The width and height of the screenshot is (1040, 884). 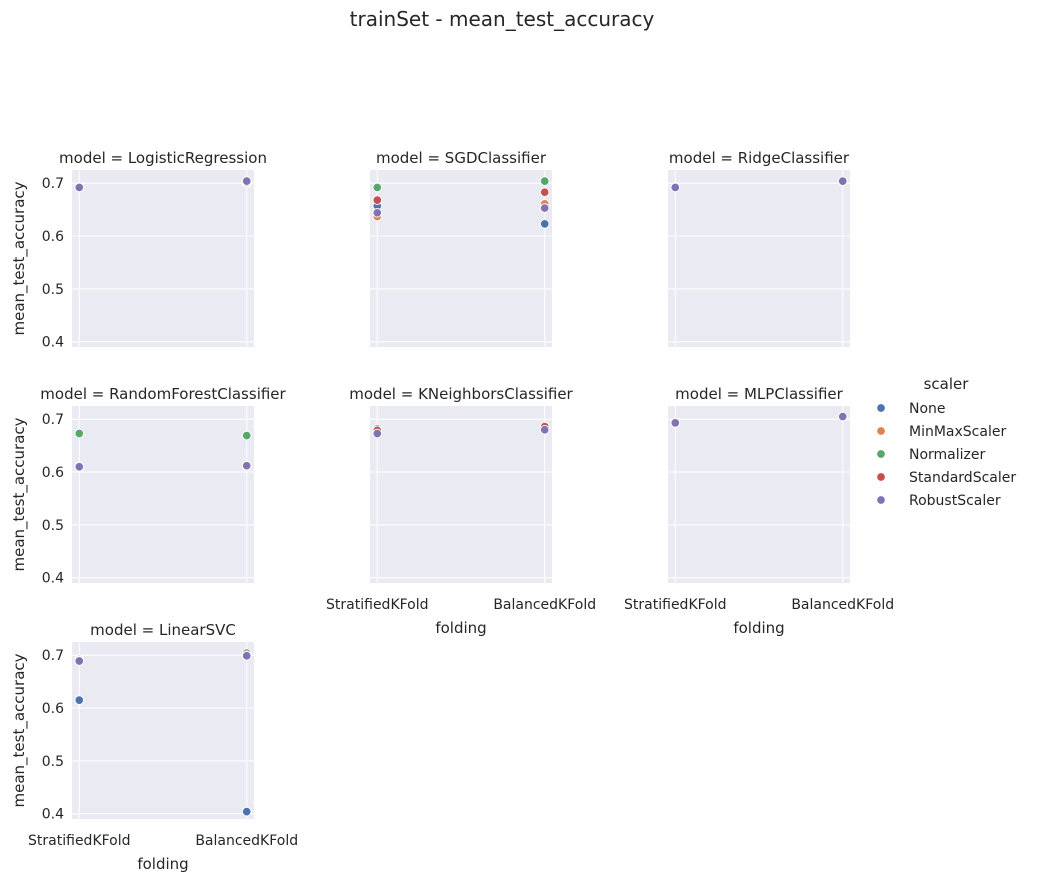 What do you see at coordinates (544, 192) in the screenshot?
I see `point-standardscaler-balancedkfold` at bounding box center [544, 192].